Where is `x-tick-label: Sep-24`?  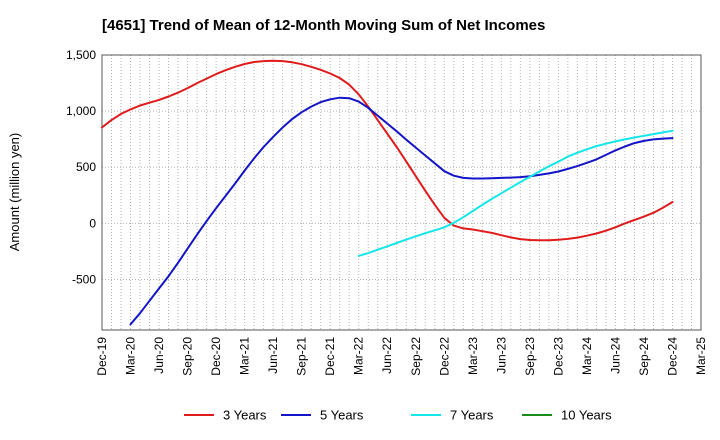 x-tick-label: Sep-24 is located at coordinates (644, 356).